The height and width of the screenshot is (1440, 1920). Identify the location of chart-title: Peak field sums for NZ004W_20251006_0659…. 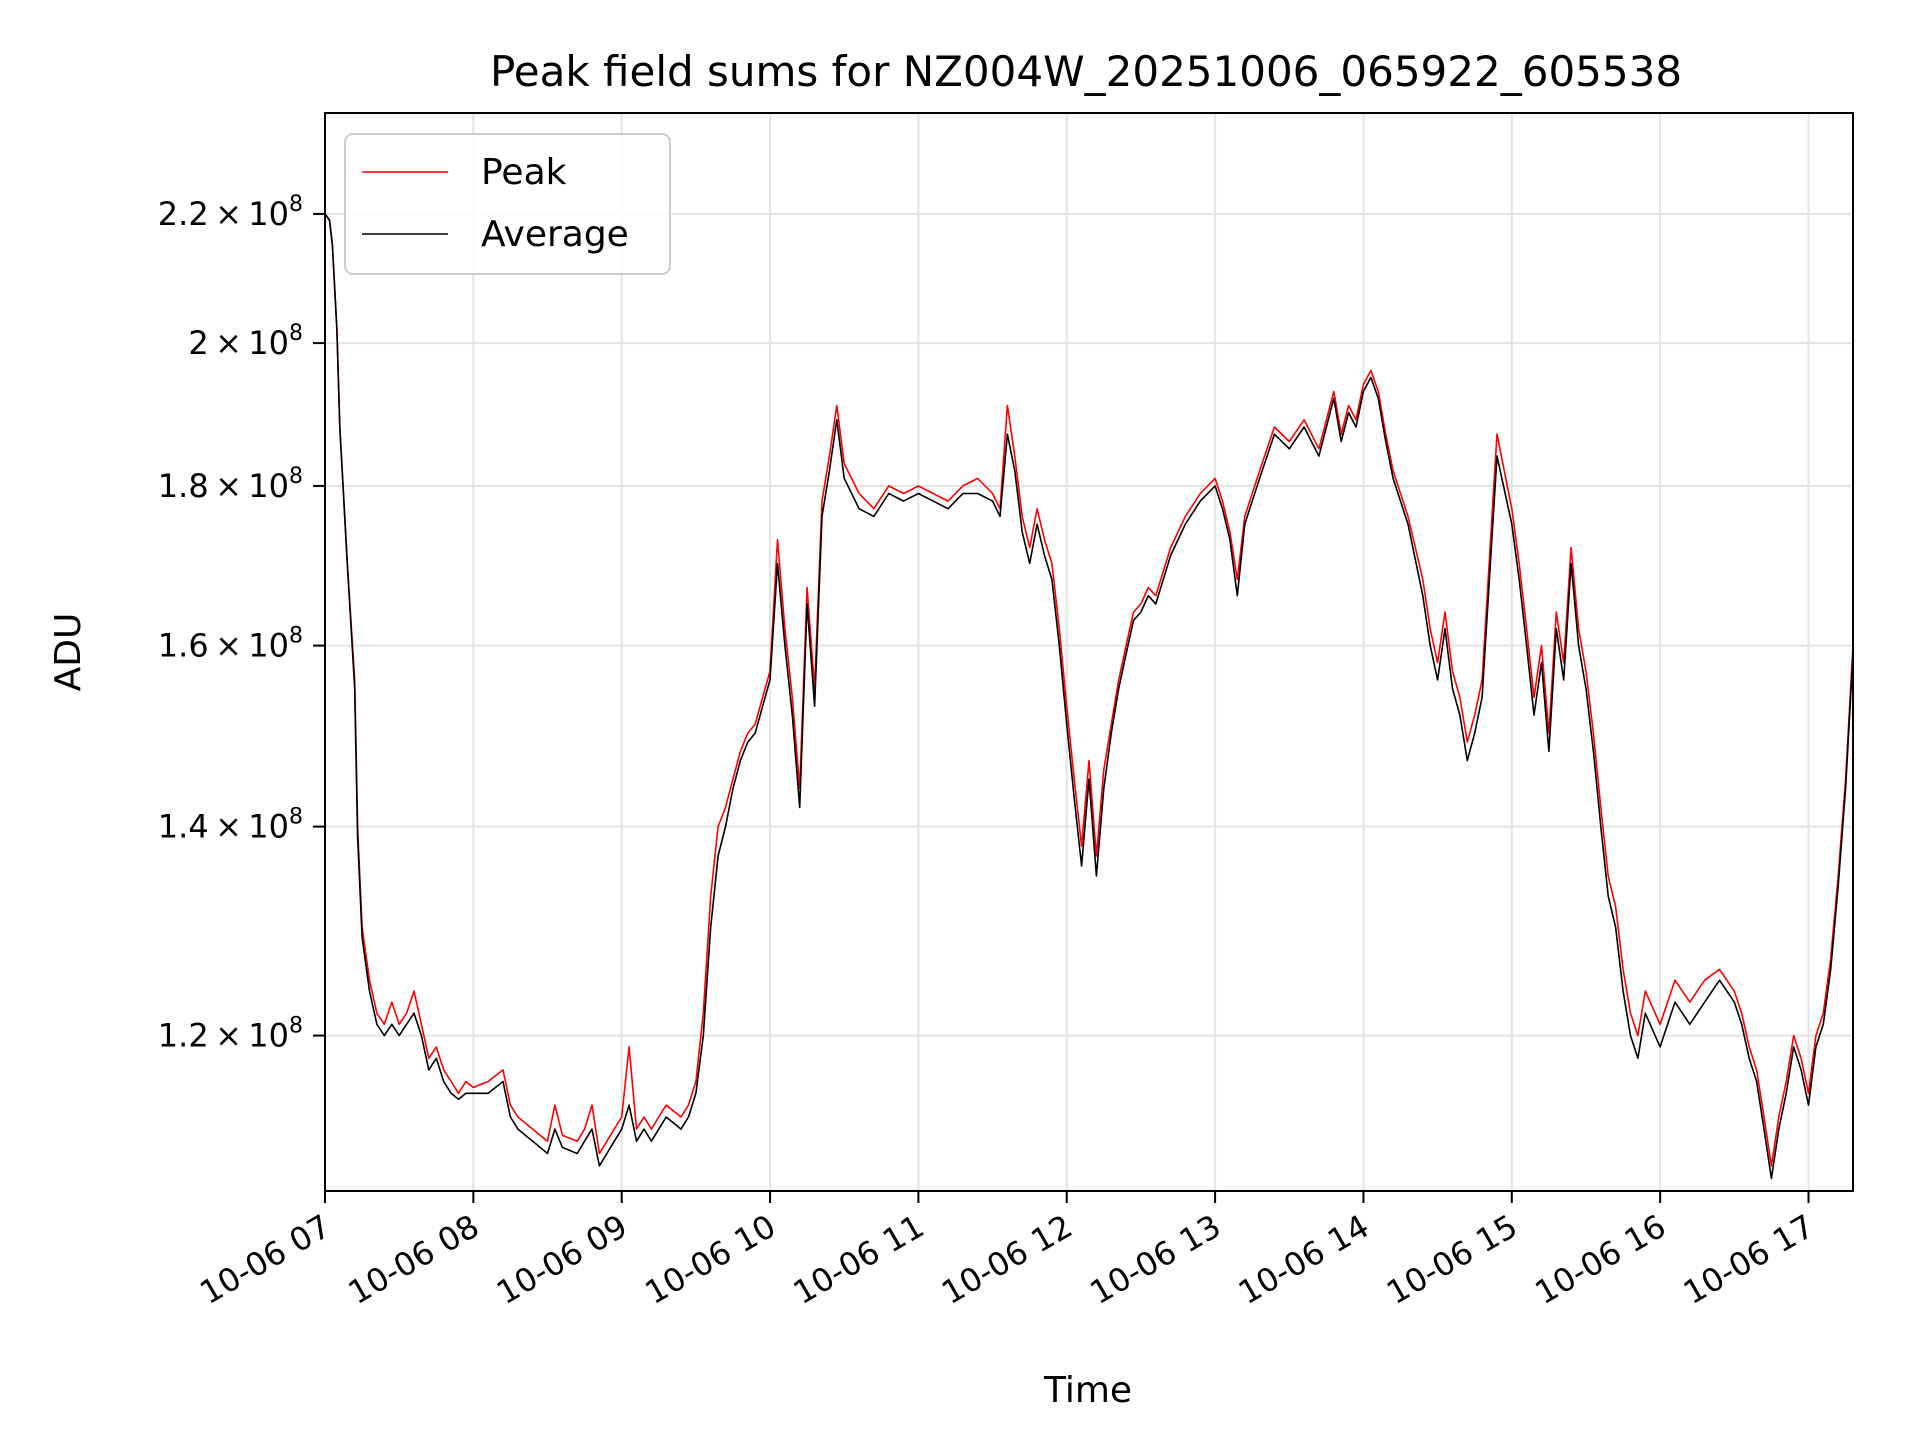
(1086, 71).